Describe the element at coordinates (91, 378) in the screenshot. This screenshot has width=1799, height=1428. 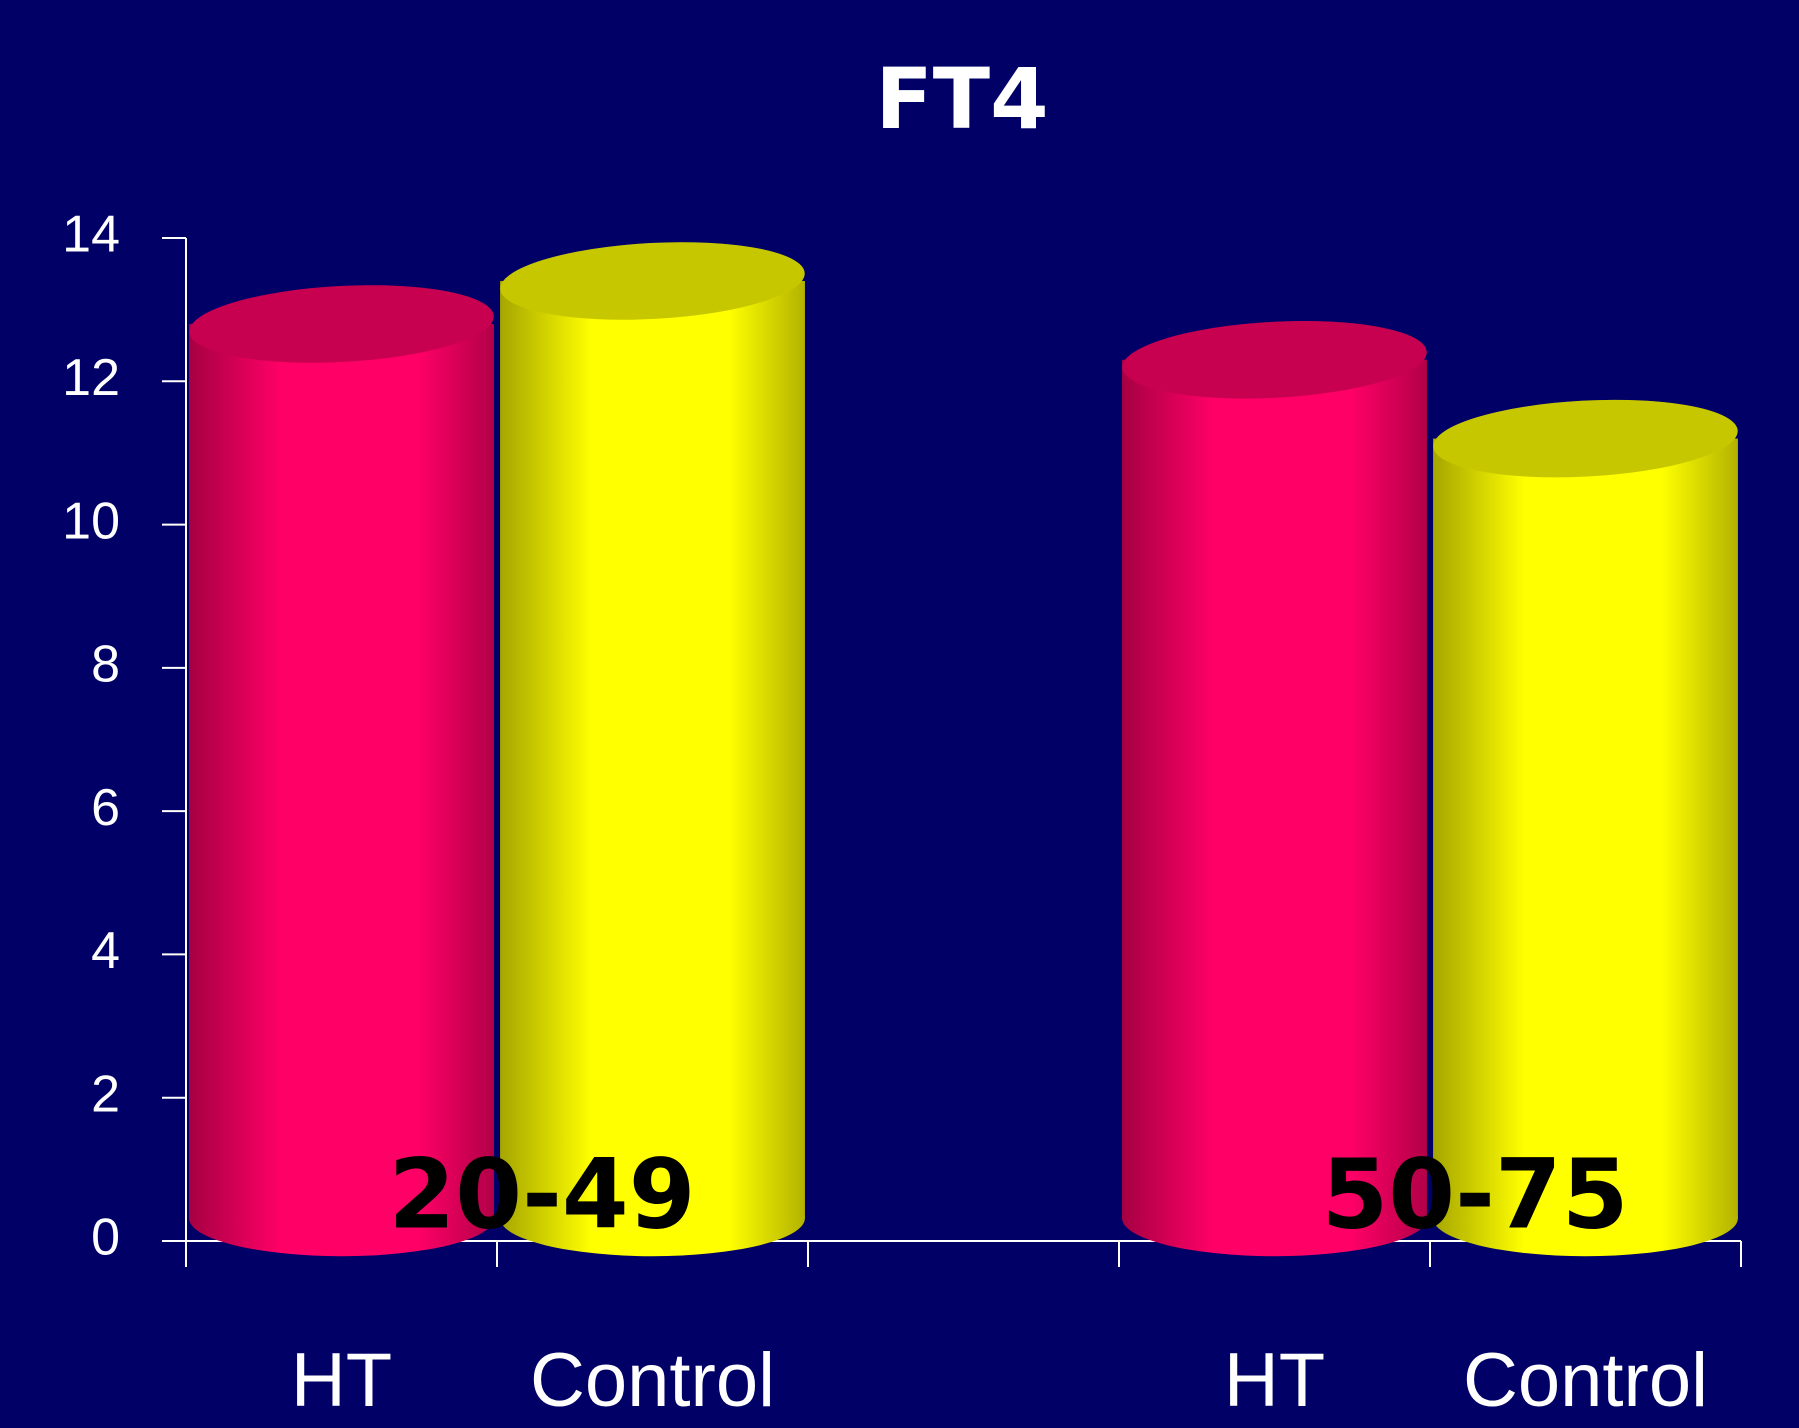
I see `y-tick-label: 12` at that location.